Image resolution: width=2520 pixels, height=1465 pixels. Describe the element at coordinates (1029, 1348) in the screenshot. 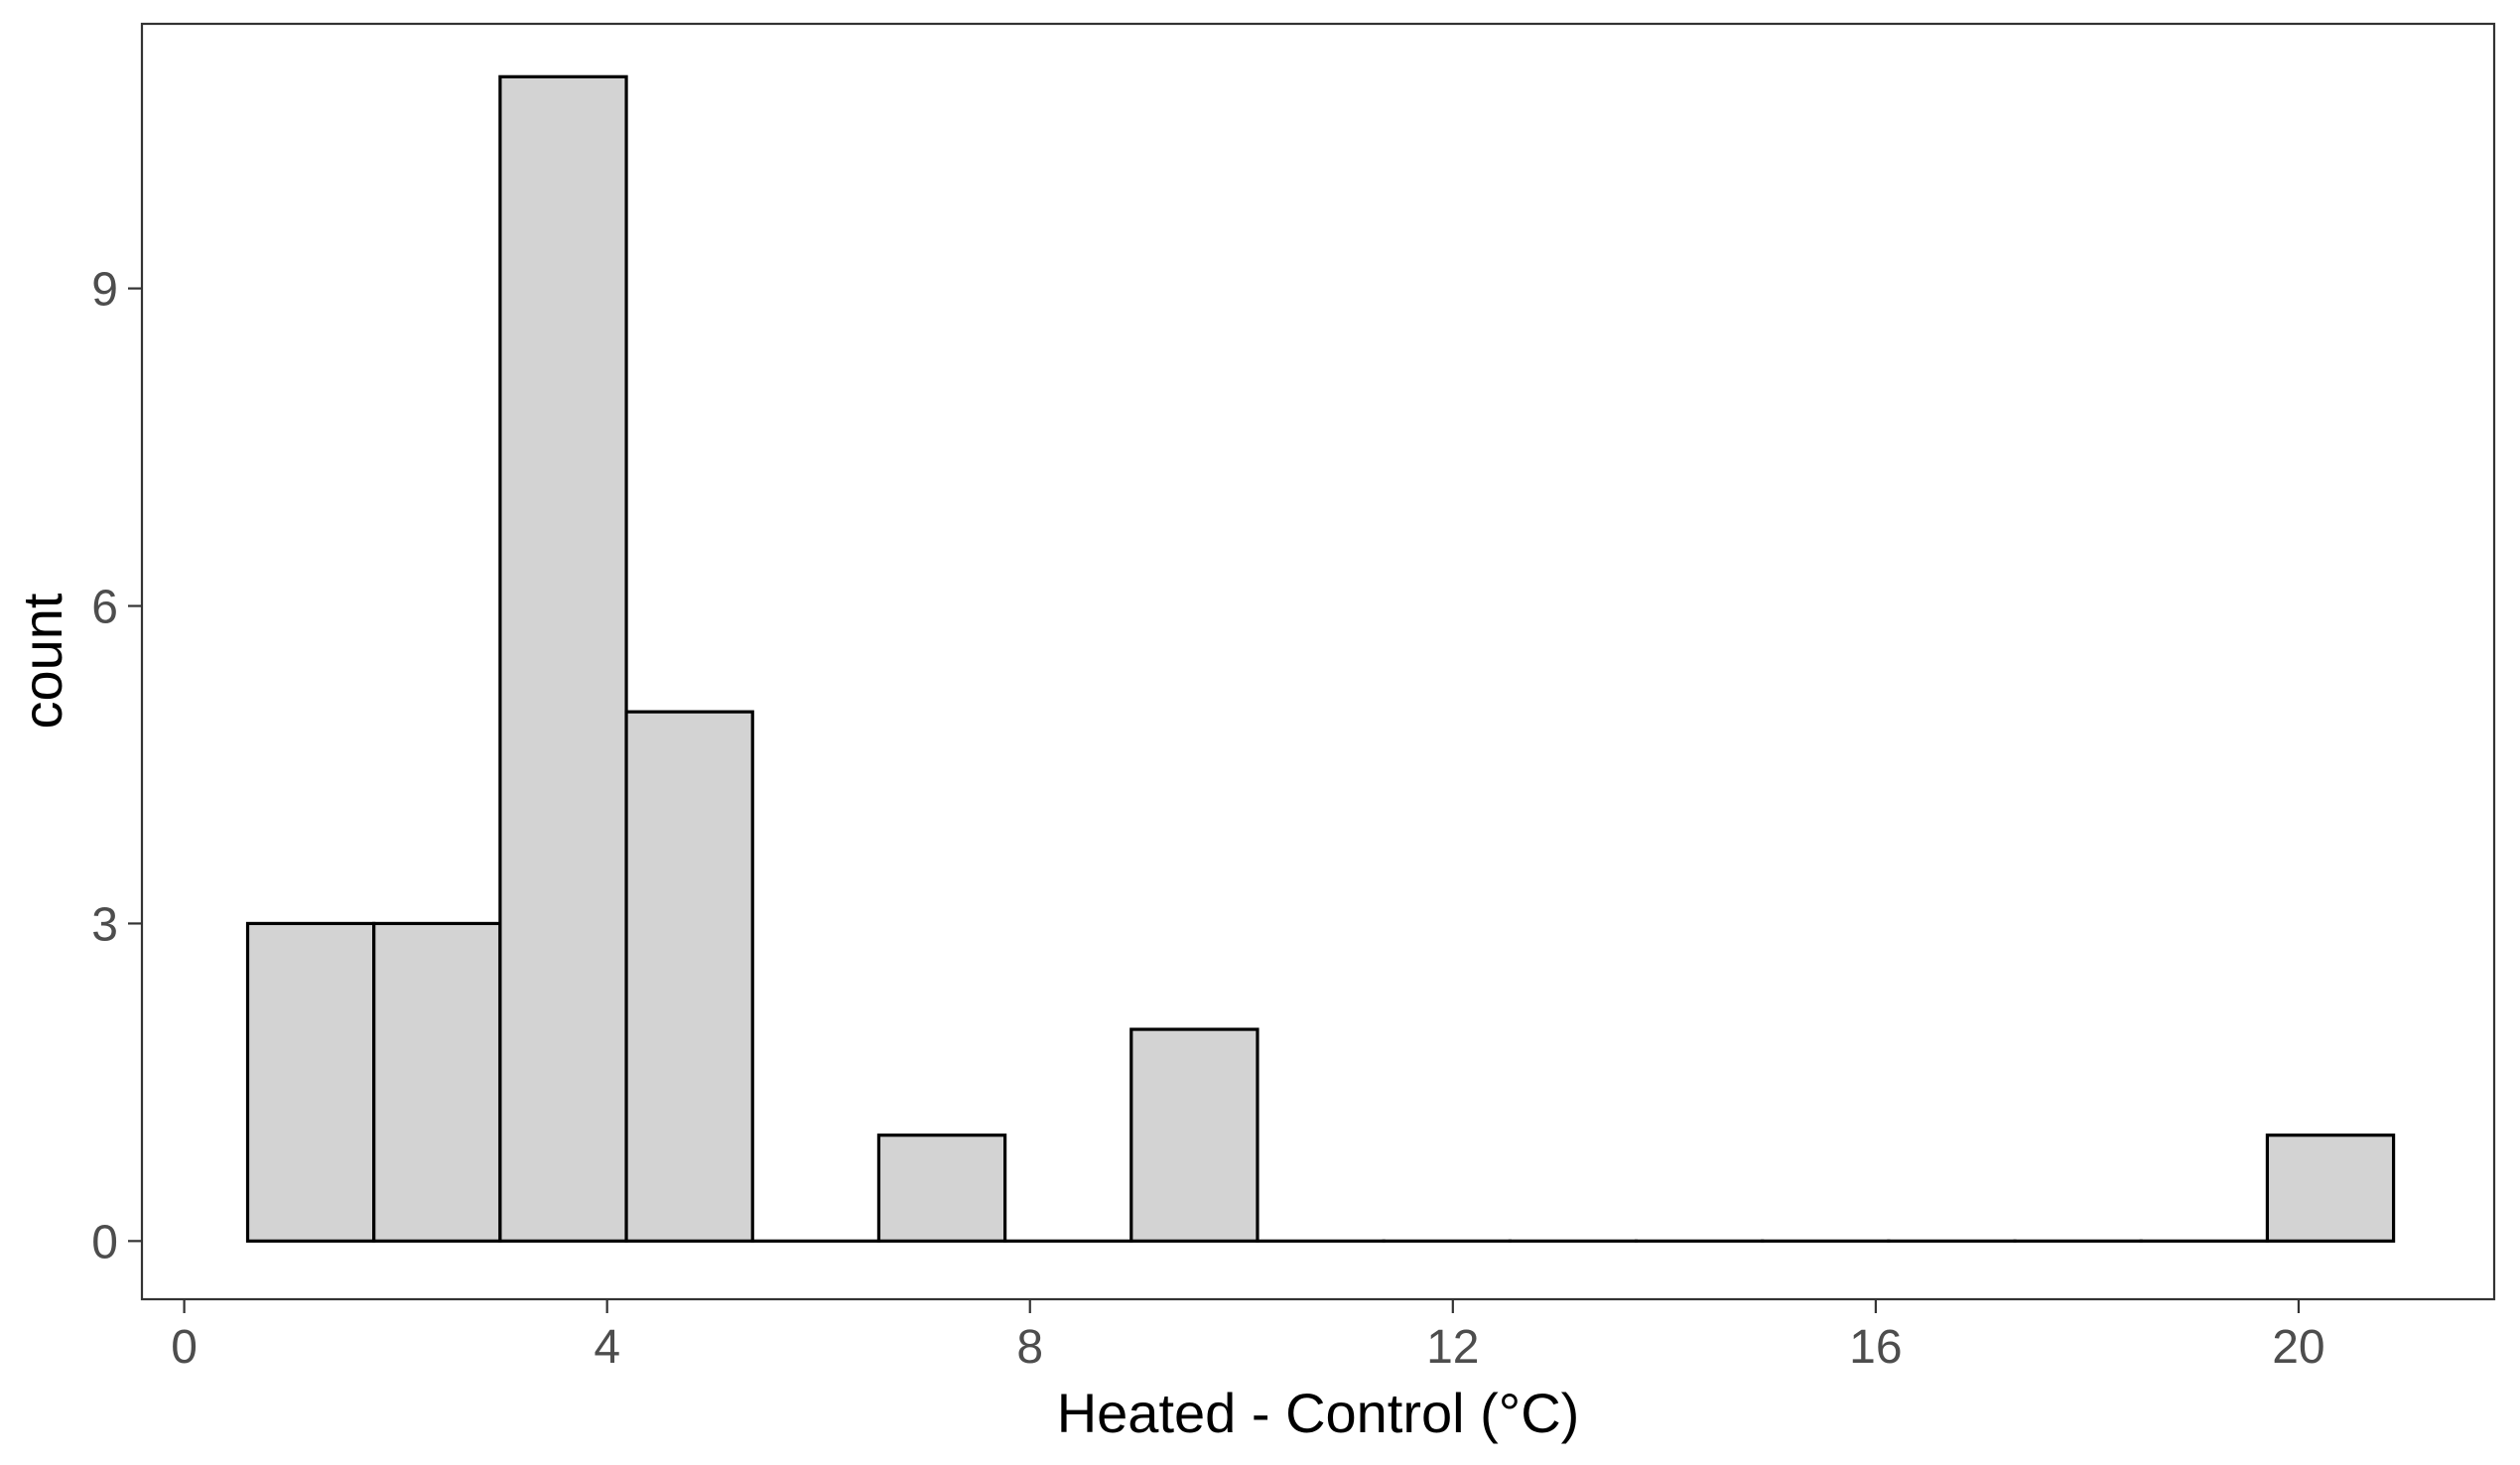

I see `x-tick-label-2: 8` at that location.